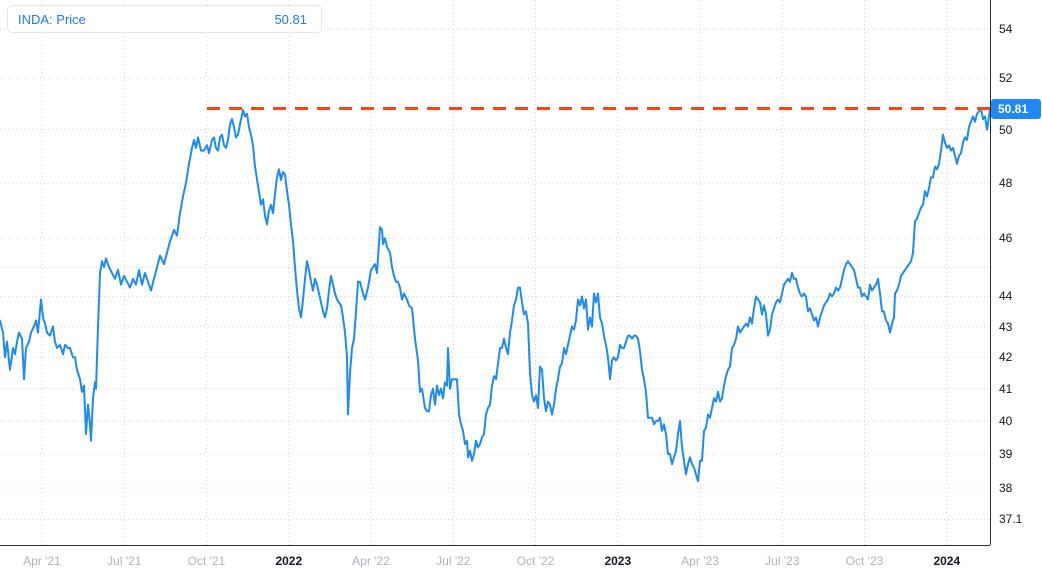  Describe the element at coordinates (453, 561) in the screenshot. I see `time-tick-label: Jul '22` at that location.